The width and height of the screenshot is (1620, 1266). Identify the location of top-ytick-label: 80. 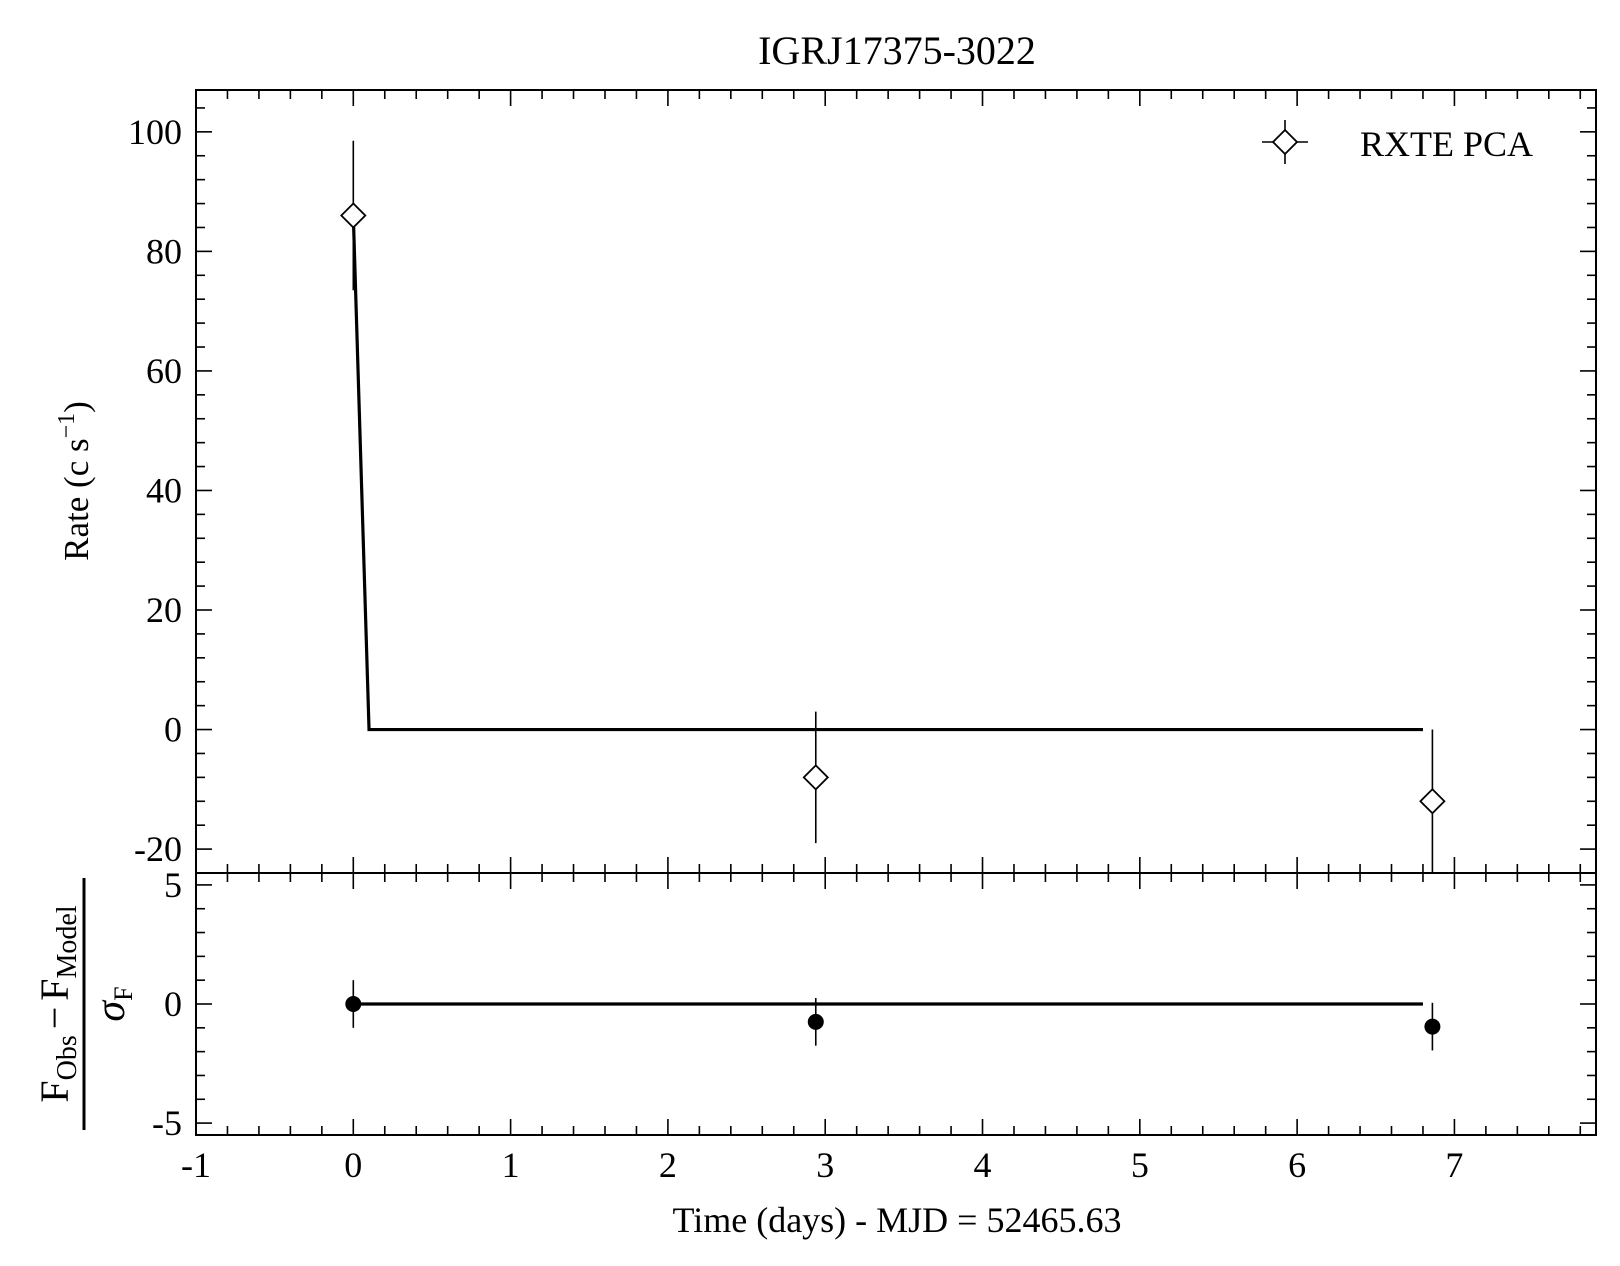
(164, 251).